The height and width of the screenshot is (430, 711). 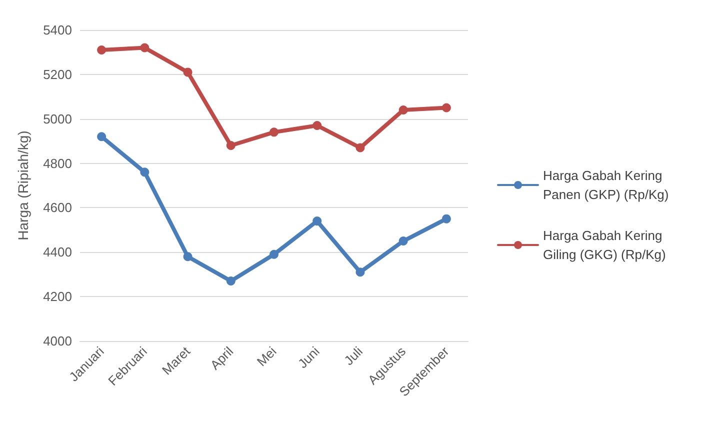 What do you see at coordinates (606, 185) in the screenshot?
I see `legend-label: Harga Gabah Kering Panen (GKP) (Rp/Kg)` at bounding box center [606, 185].